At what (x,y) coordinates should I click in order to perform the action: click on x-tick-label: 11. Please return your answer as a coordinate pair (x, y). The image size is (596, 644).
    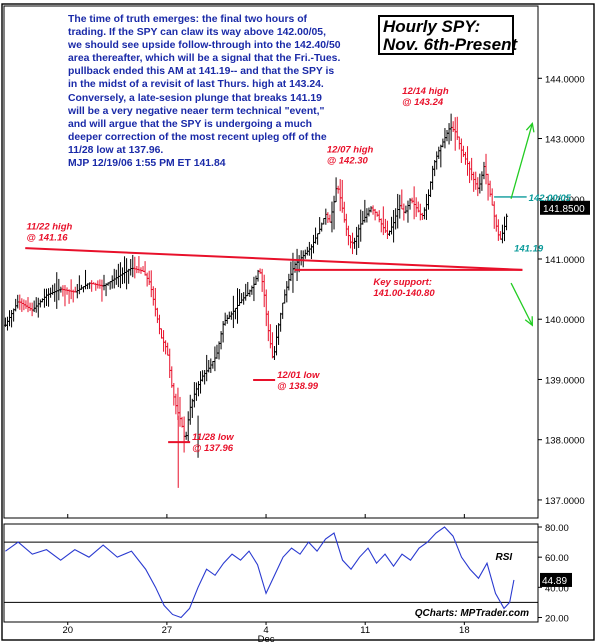
    Looking at the image, I should click on (365, 630).